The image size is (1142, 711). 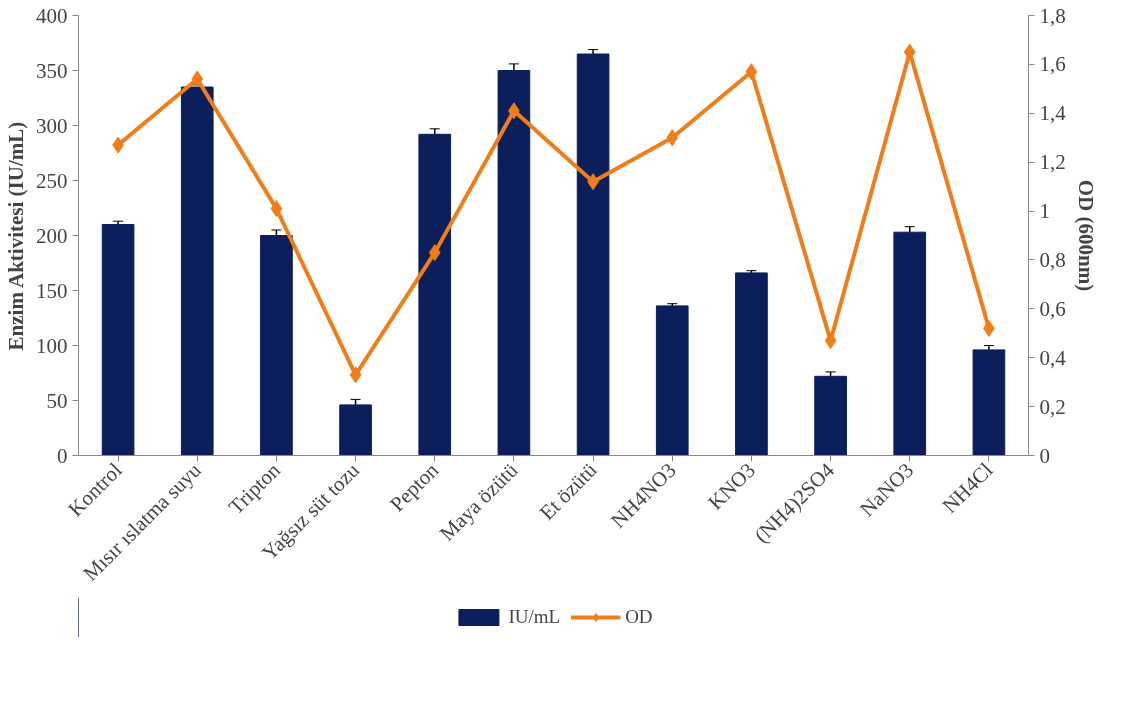 What do you see at coordinates (534, 617) in the screenshot?
I see `legend-label: IU/mL` at bounding box center [534, 617].